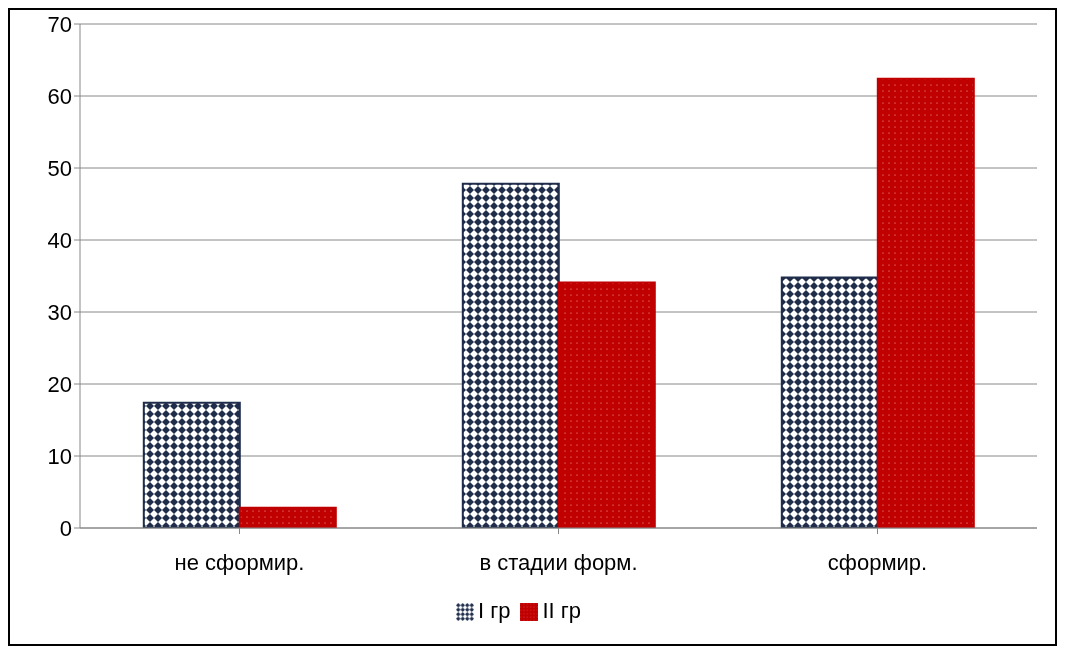 This screenshot has height=654, width=1065. I want to click on x-tick-label: сформир., so click(877, 562).